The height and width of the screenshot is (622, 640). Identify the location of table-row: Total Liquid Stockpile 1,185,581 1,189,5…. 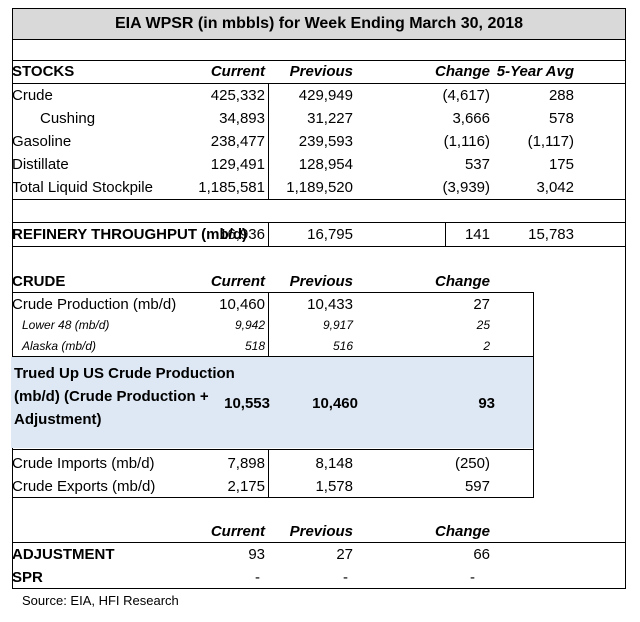
(305, 187).